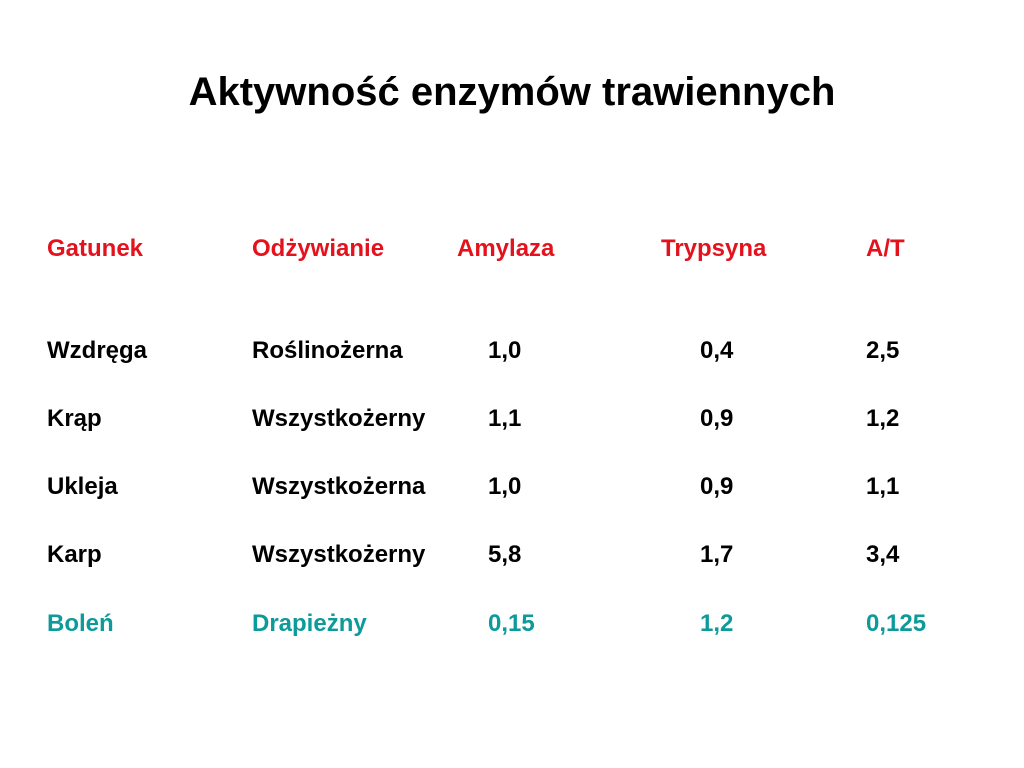 Image resolution: width=1024 pixels, height=768 pixels. What do you see at coordinates (74, 418) in the screenshot?
I see `table-cell: Krąp` at bounding box center [74, 418].